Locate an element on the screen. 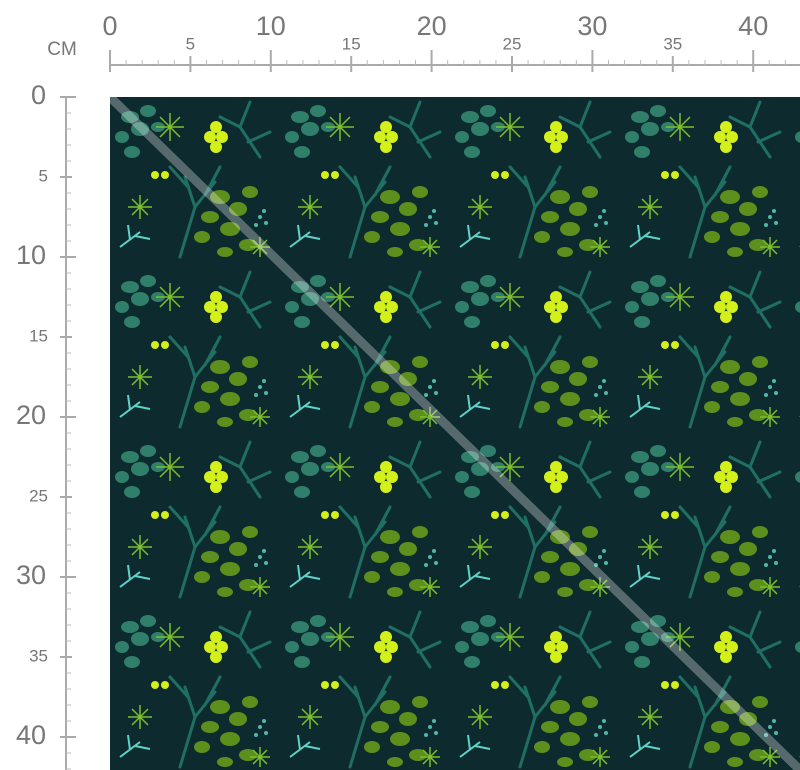  top-tick-label: 15 is located at coordinates (351, 43).